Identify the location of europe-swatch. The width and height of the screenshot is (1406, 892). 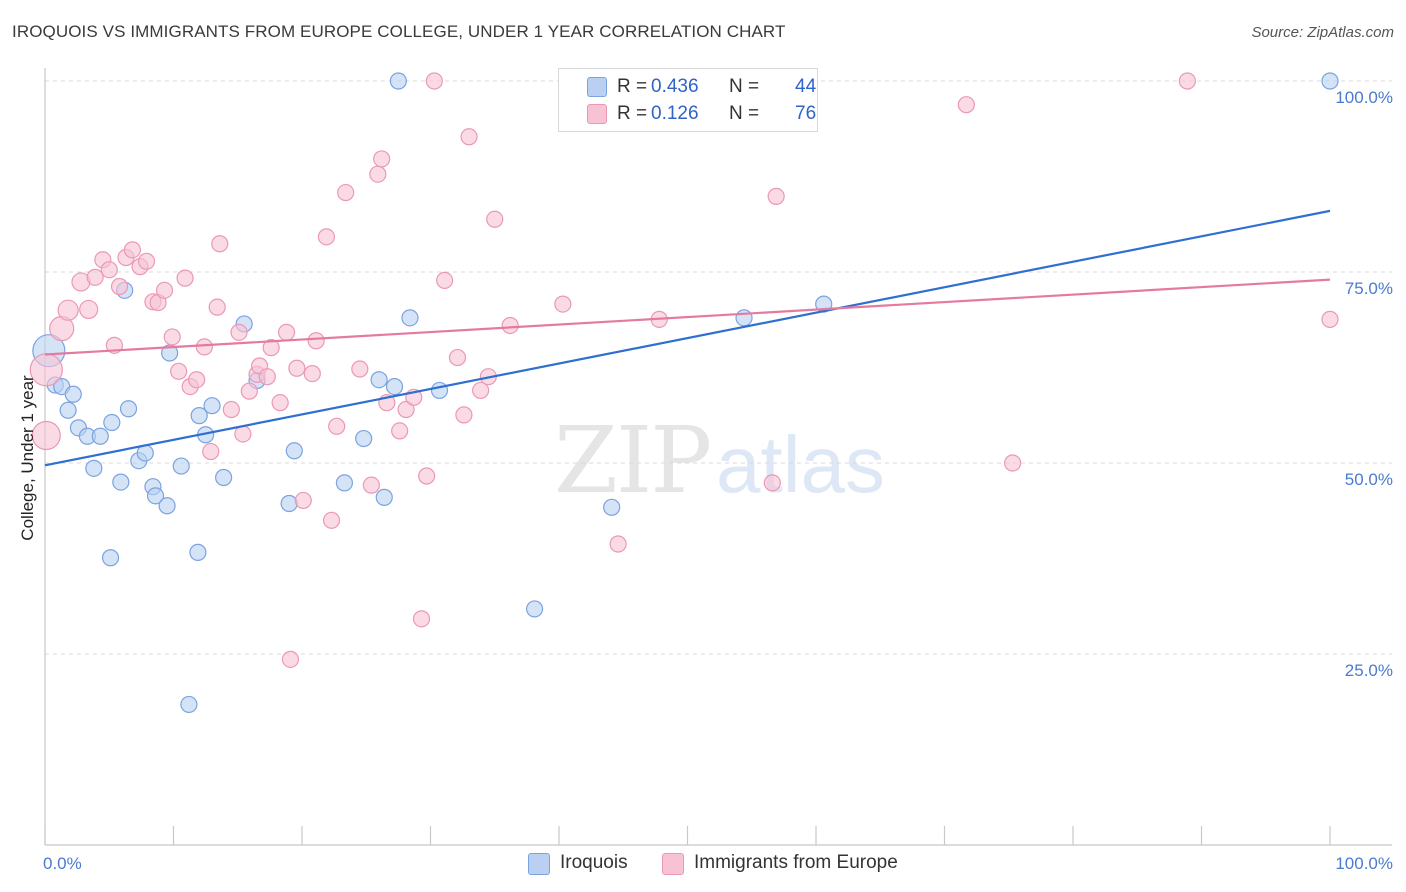
(597, 114).